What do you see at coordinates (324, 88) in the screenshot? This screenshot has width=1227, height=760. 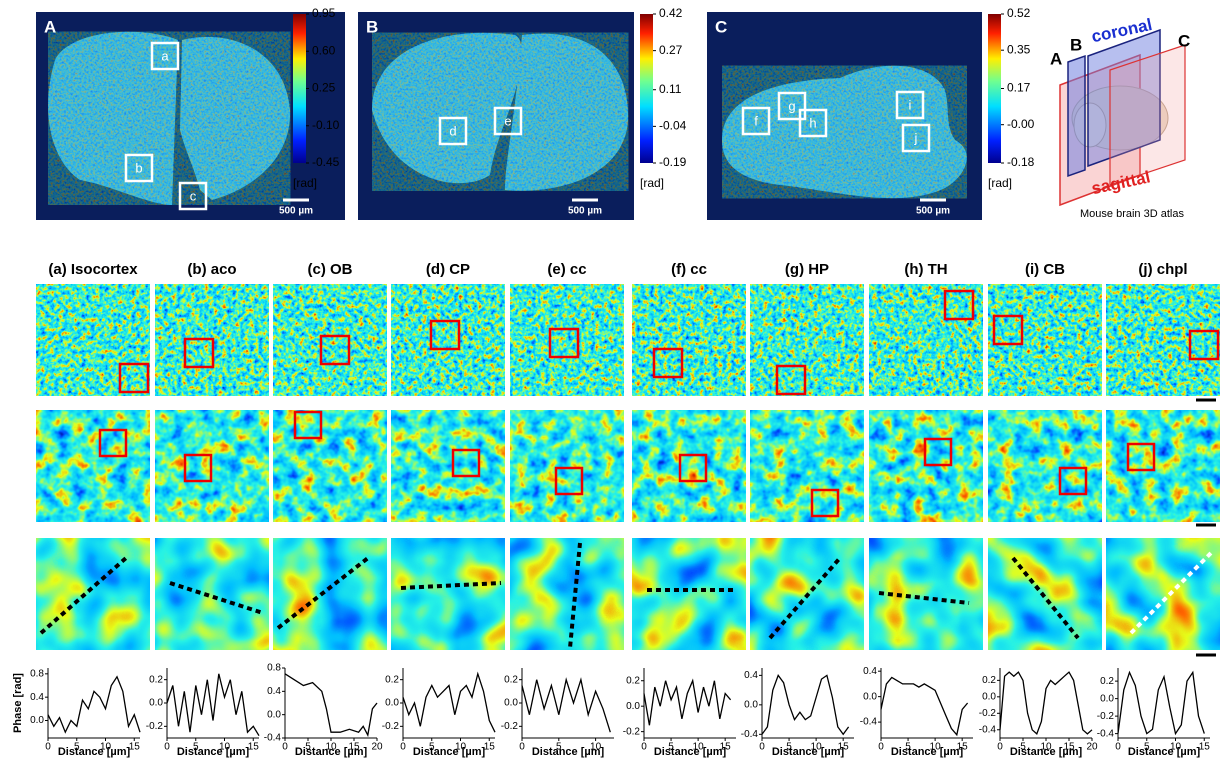 I see `colorbar-tick-label: 0.25` at bounding box center [324, 88].